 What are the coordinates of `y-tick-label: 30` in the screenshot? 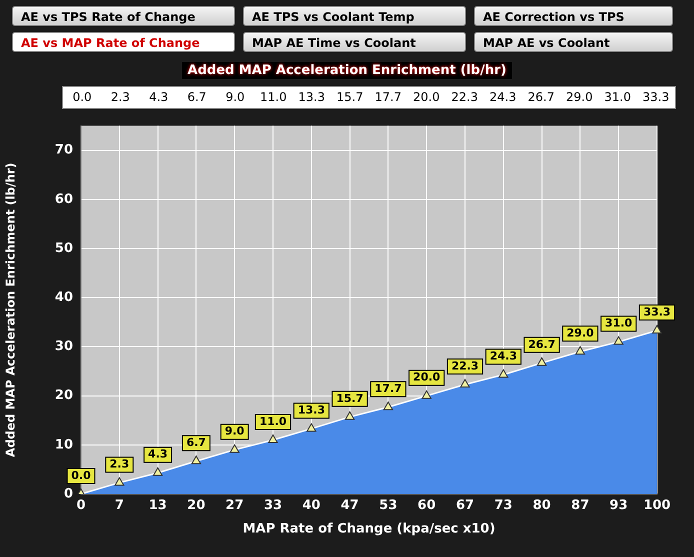 It's located at (63, 346).